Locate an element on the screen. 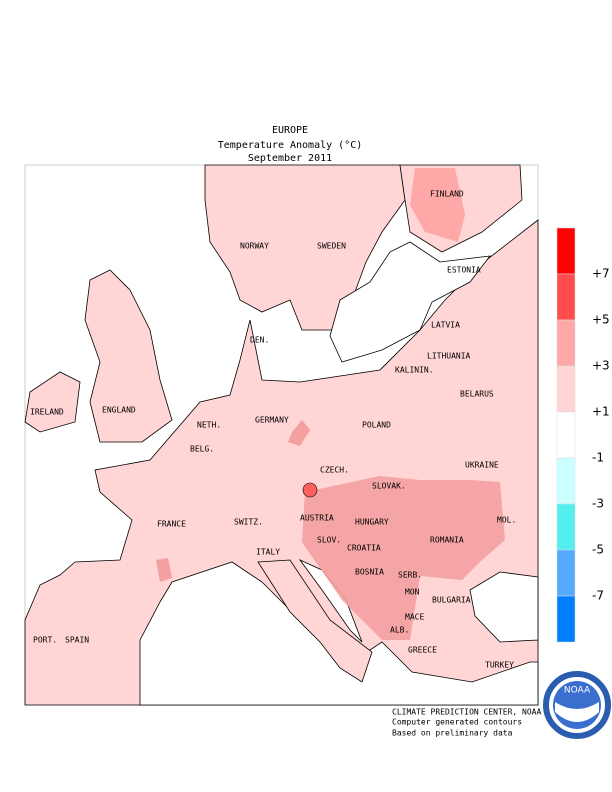  italy is located at coordinates (315, 621).